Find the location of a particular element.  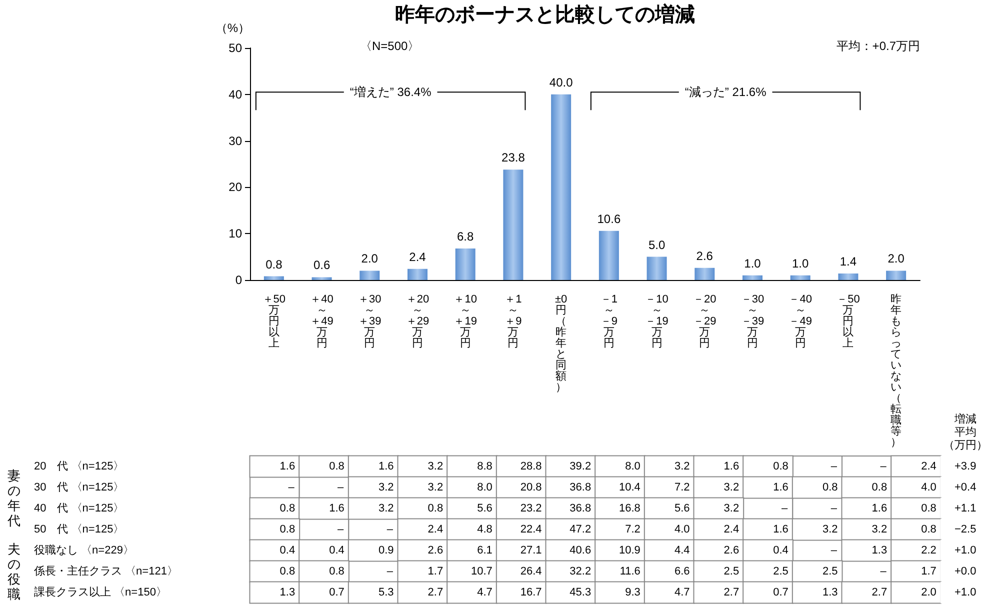

data-label: 0.7 is located at coordinates (780, 592).